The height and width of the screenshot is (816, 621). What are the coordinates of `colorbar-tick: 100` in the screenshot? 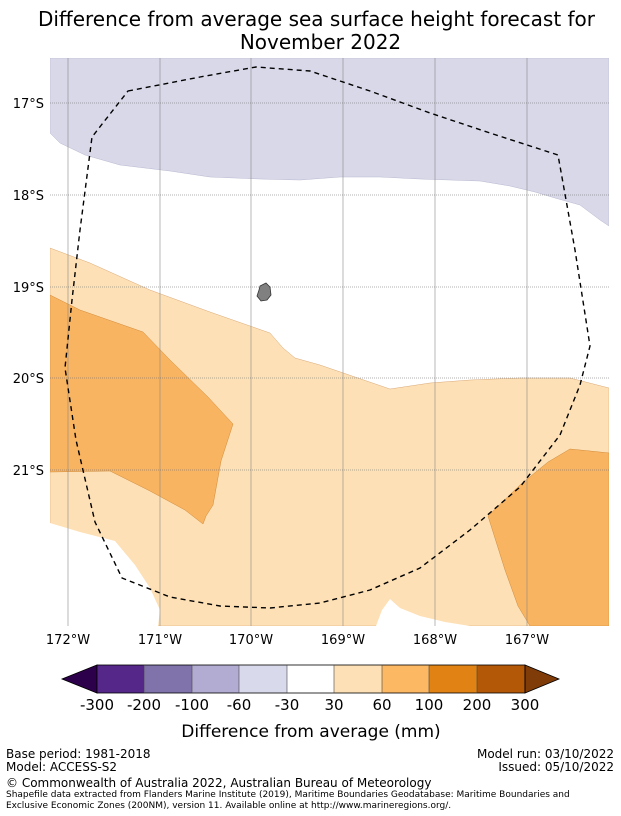 It's located at (429, 705).